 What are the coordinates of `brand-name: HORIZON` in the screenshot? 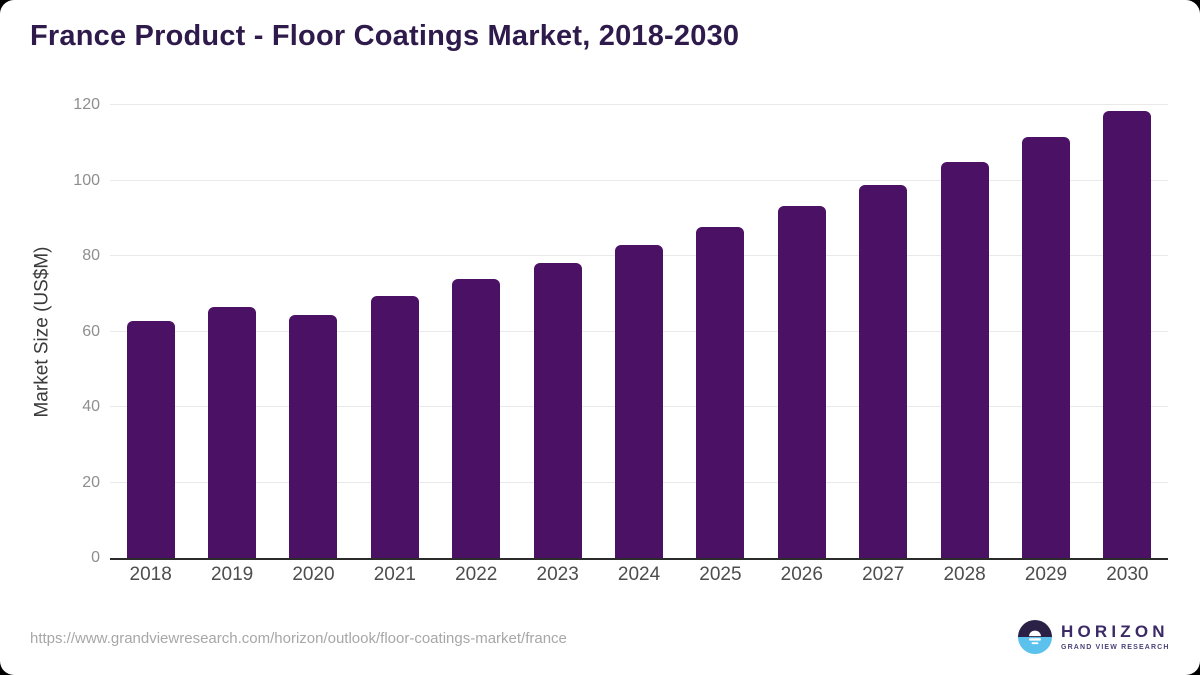 It's located at (1115, 632).